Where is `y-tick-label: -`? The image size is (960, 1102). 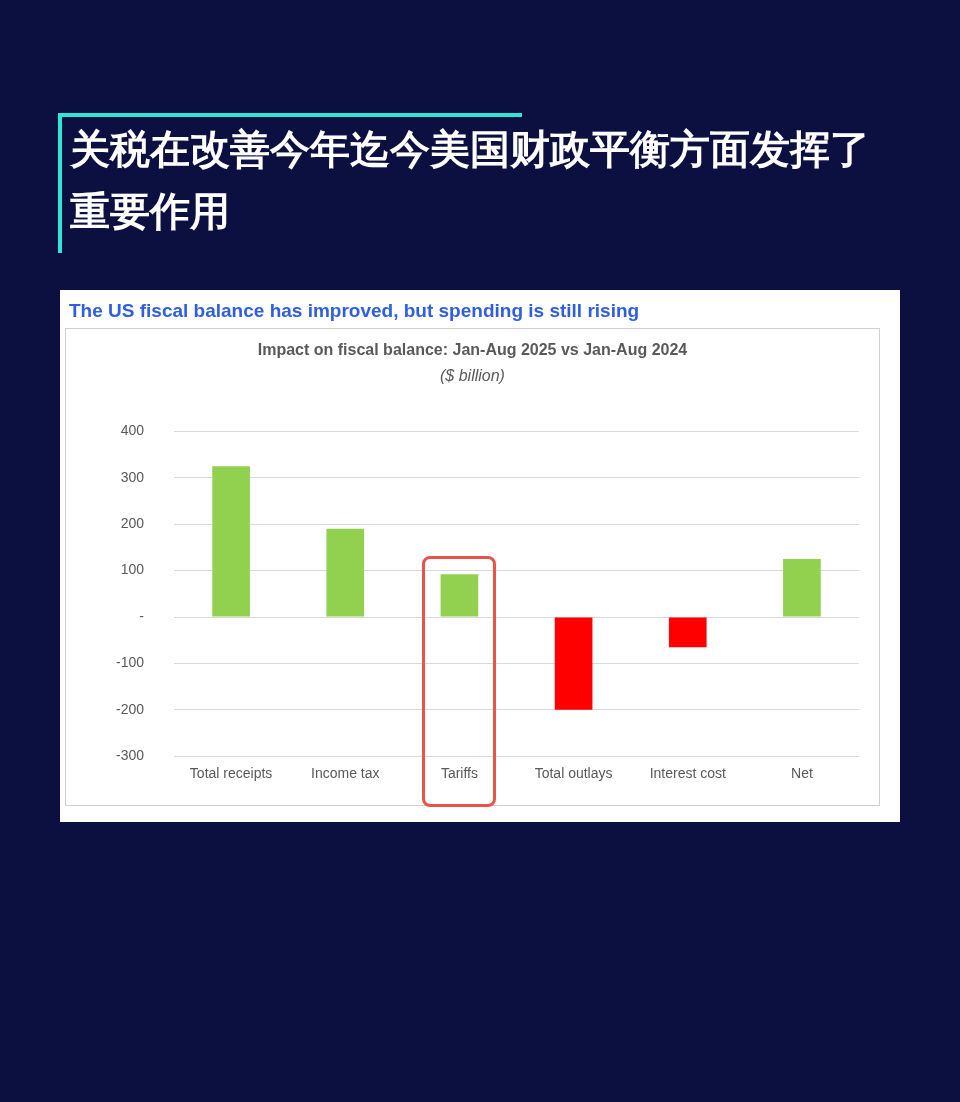 y-tick-label: - is located at coordinates (142, 615).